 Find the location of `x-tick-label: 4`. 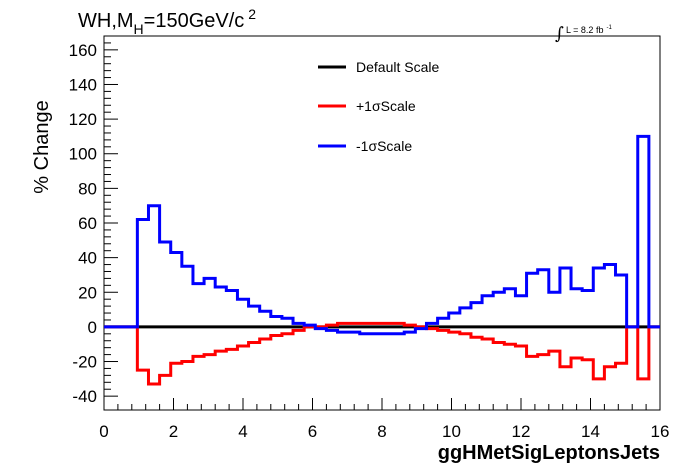

x-tick-label: 4 is located at coordinates (242, 431).